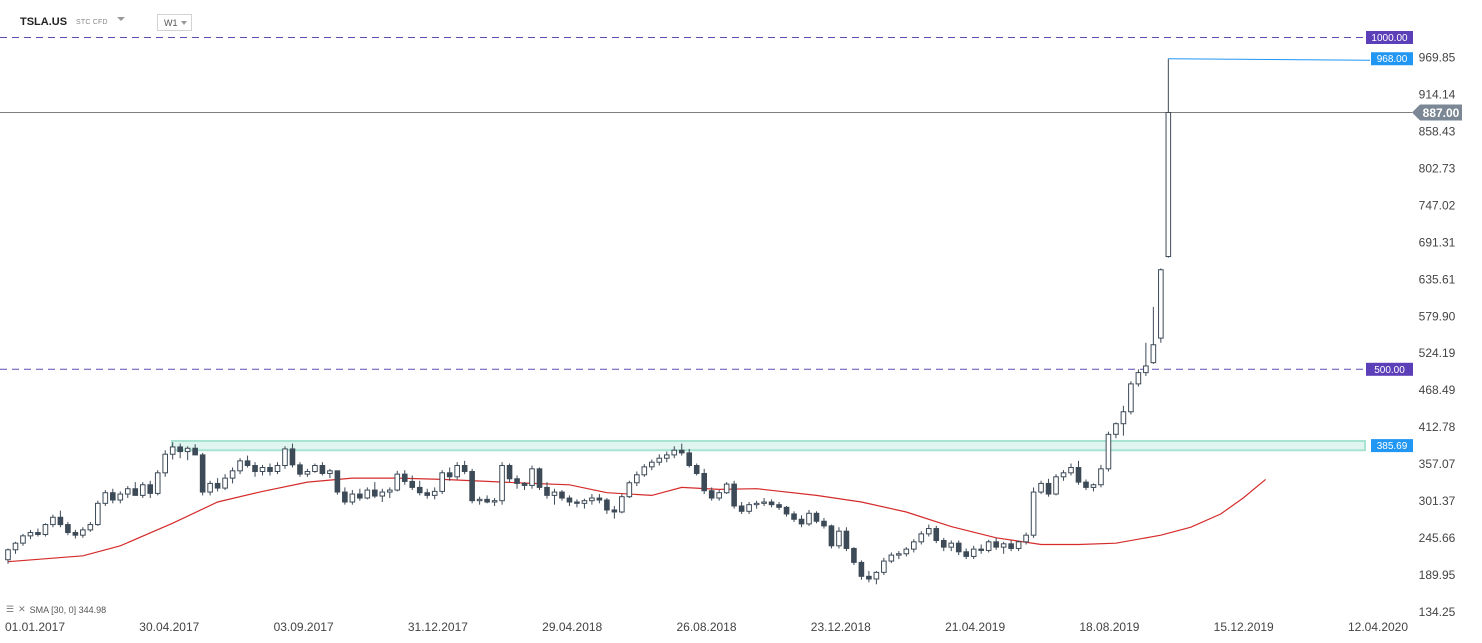 Image resolution: width=1482 pixels, height=643 pixels. Describe the element at coordinates (636, 520) in the screenshot. I see `sma-line` at that location.